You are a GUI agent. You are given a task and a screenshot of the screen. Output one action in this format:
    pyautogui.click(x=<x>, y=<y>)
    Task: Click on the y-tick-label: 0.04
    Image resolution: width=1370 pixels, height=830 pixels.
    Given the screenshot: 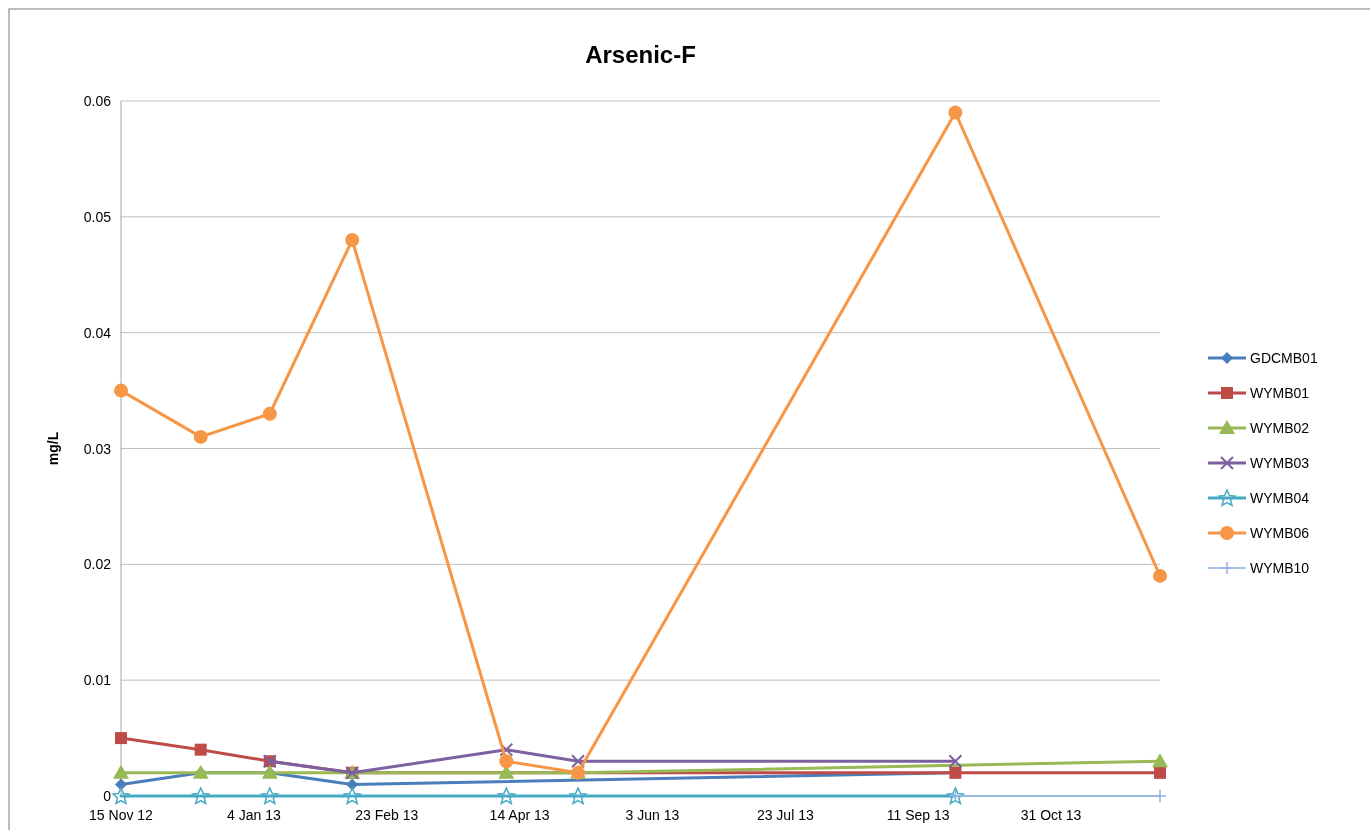 What is the action you would take?
    pyautogui.click(x=97, y=332)
    